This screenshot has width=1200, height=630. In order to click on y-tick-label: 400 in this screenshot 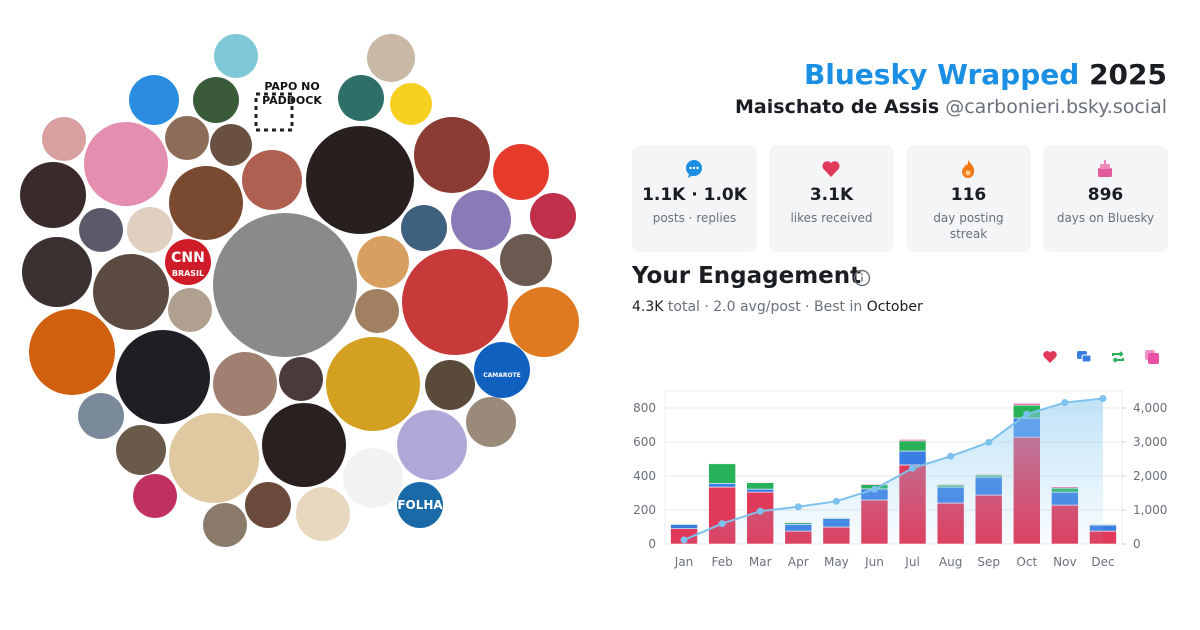, I will do `click(644, 476)`.